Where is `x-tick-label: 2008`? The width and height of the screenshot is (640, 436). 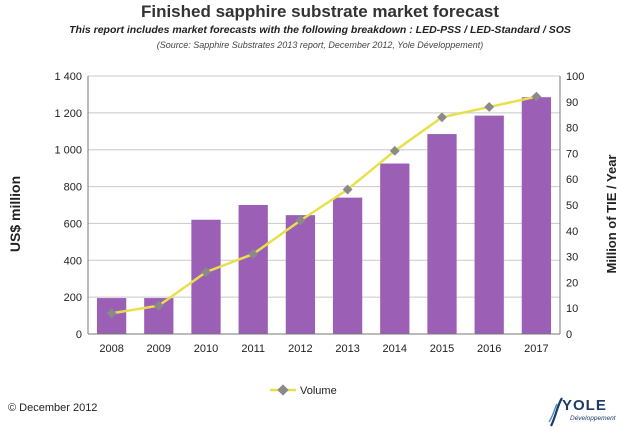
x-tick-label: 2008 is located at coordinates (111, 349).